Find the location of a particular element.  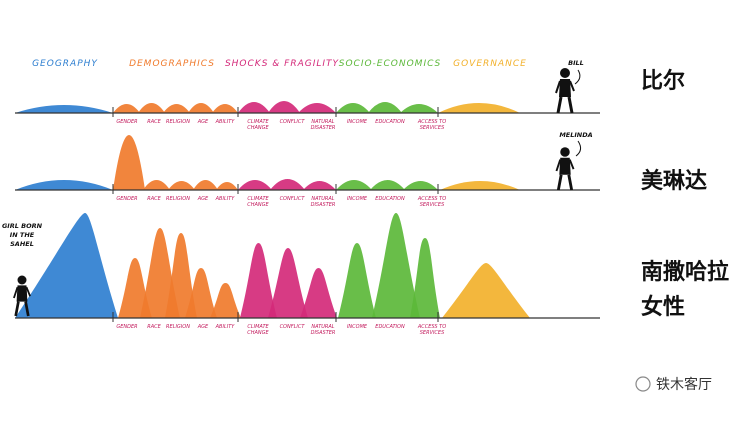

person-label: GIRL BORN is located at coordinates (22, 226).